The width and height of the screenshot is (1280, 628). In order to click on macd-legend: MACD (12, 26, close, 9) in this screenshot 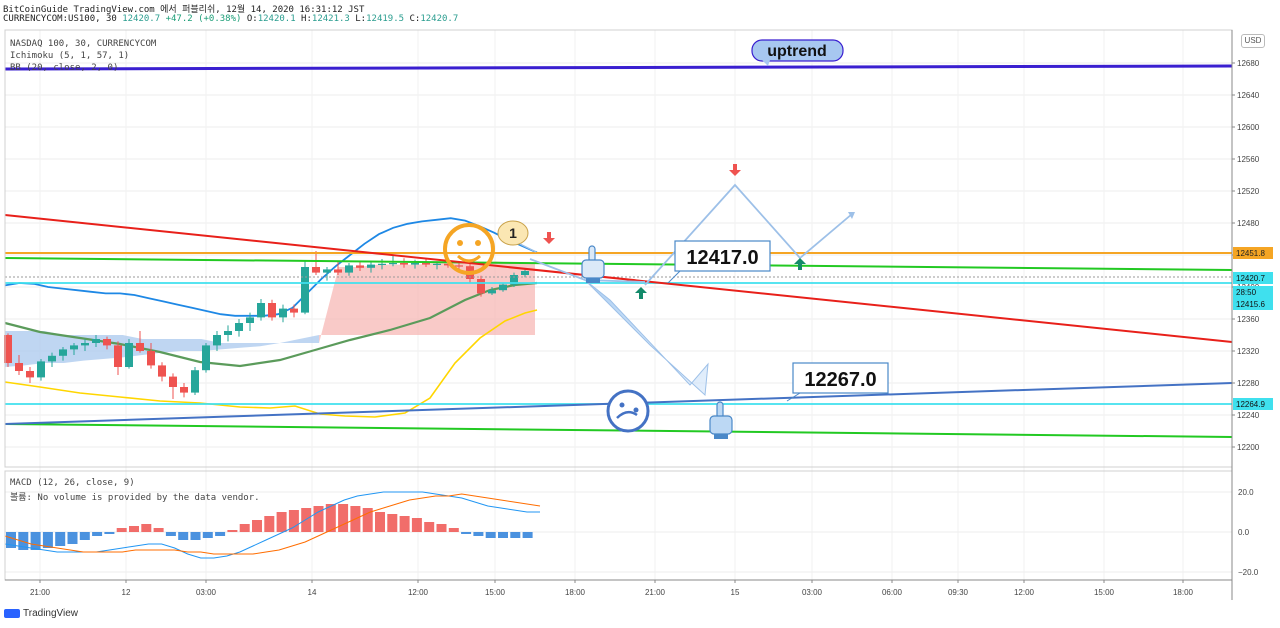, I will do `click(72, 483)`.